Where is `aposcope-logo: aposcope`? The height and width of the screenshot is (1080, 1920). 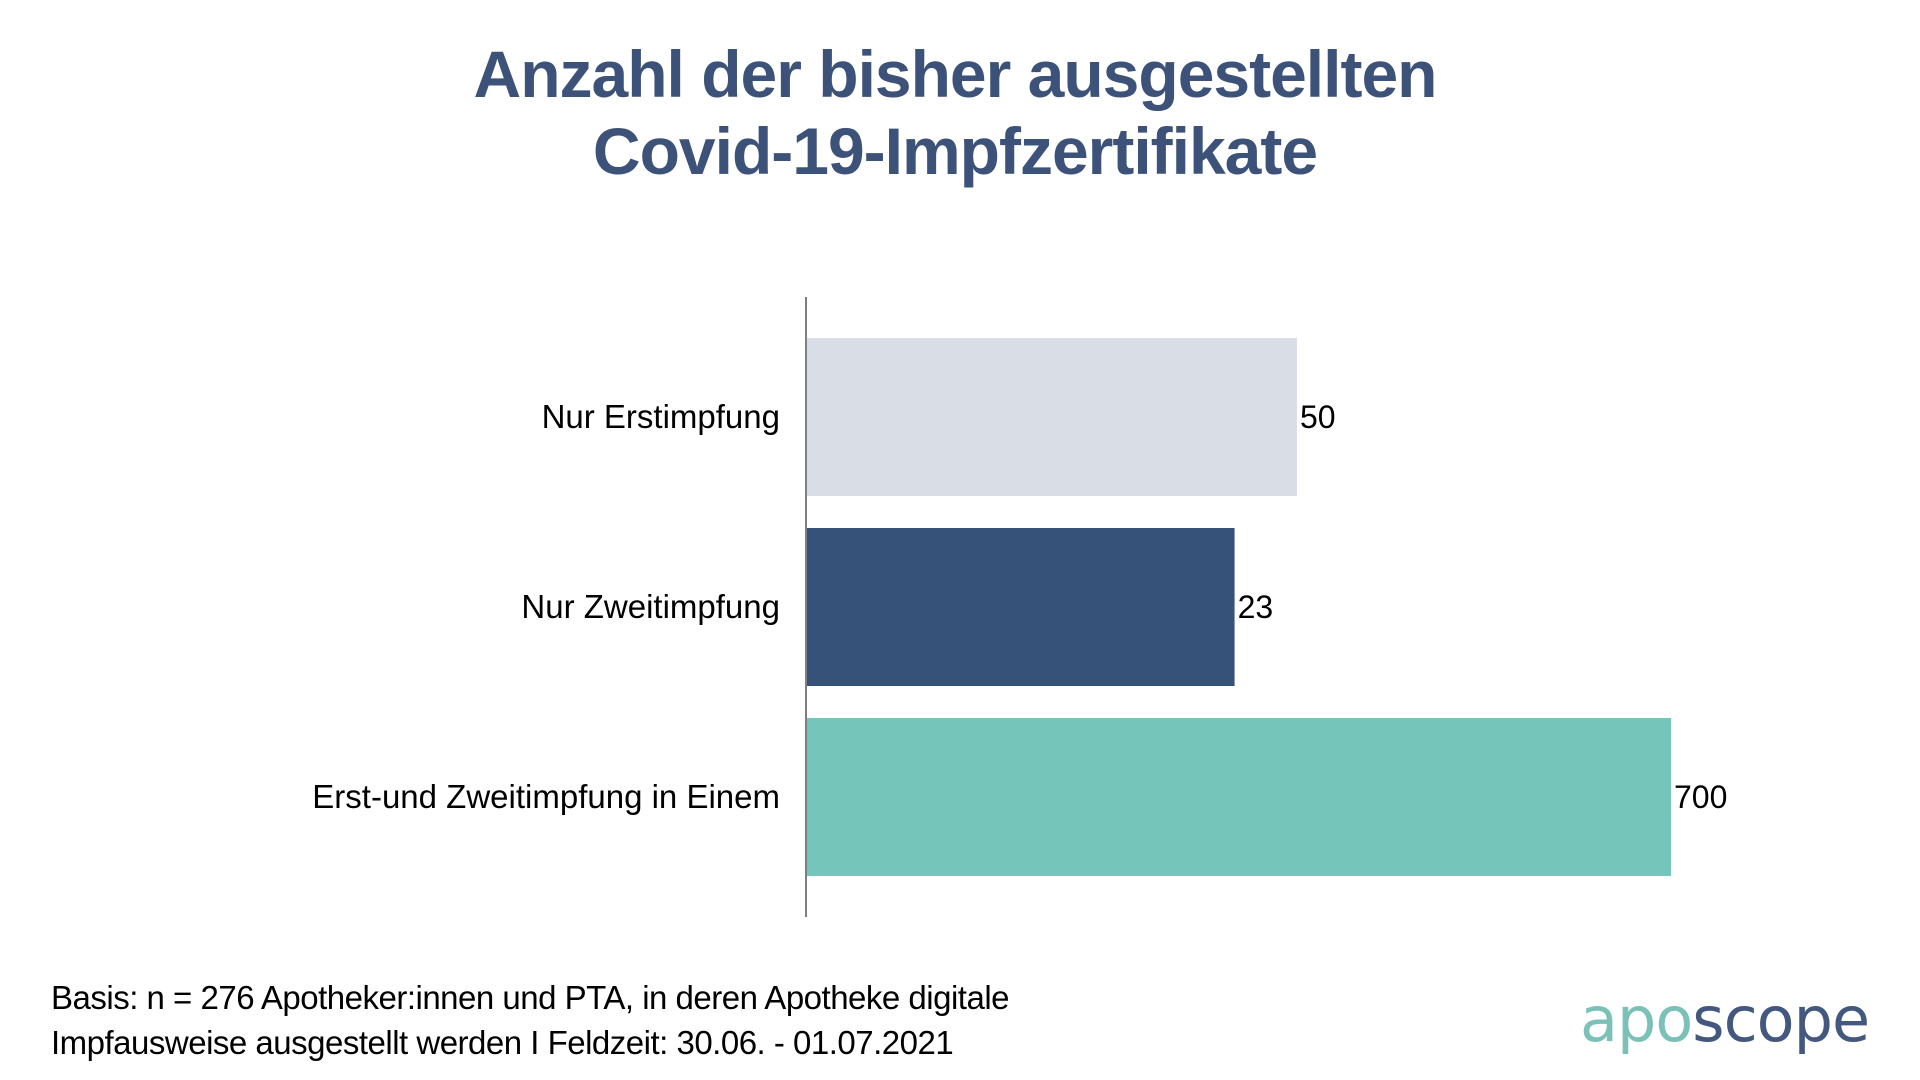
aposcope-logo: aposcope is located at coordinates (1725, 1019).